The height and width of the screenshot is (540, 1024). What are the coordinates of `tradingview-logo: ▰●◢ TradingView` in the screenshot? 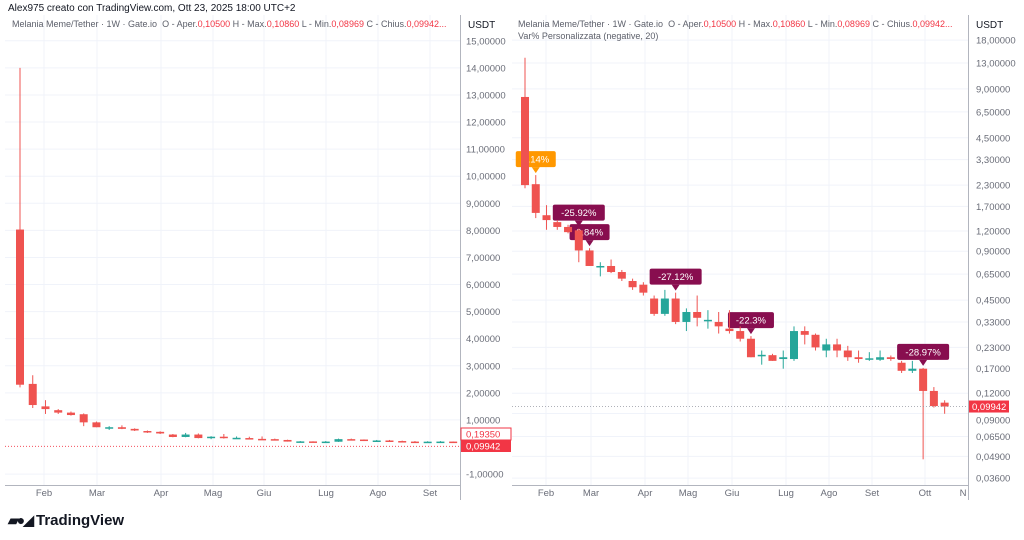 It's located at (66, 520).